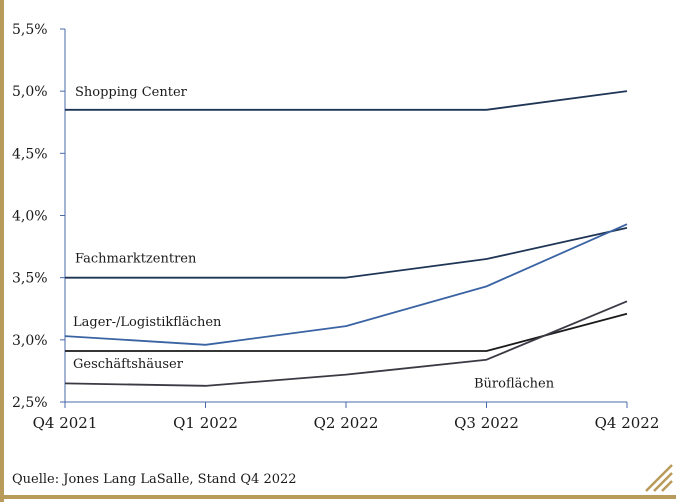  What do you see at coordinates (147, 322) in the screenshot?
I see `series-label: Lager-/Logistikflächen` at bounding box center [147, 322].